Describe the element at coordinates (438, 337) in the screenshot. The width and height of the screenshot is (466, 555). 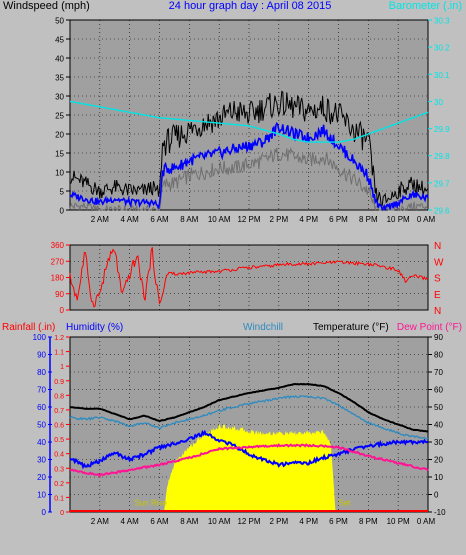
I see `temp-y-tick-label: 90` at that location.